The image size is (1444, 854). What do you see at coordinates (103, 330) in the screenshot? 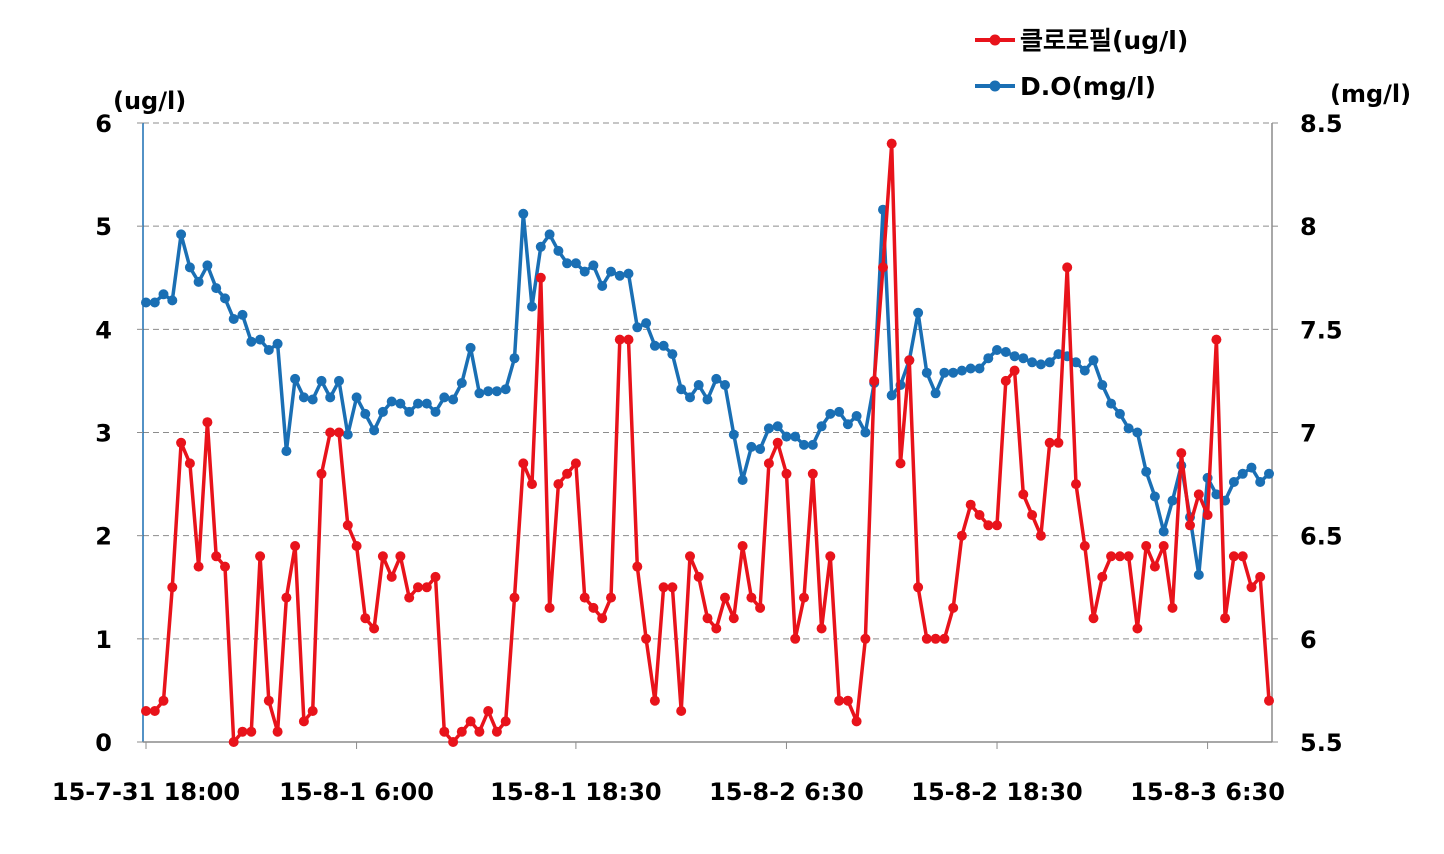
I see `left-tick-label: 4` at bounding box center [103, 330].